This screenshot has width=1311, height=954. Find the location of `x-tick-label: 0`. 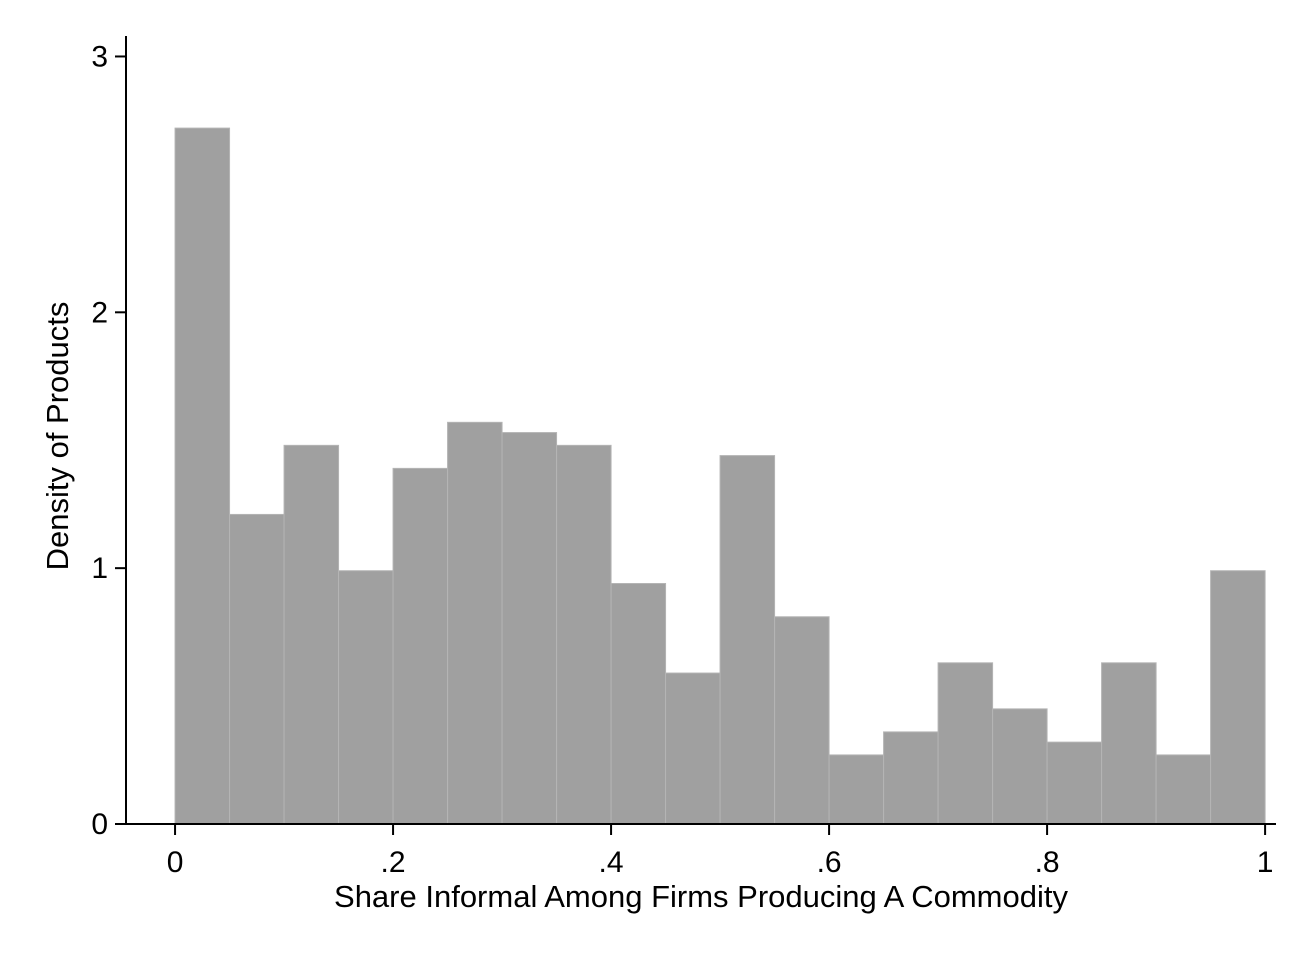

x-tick-label: 0 is located at coordinates (175, 862).